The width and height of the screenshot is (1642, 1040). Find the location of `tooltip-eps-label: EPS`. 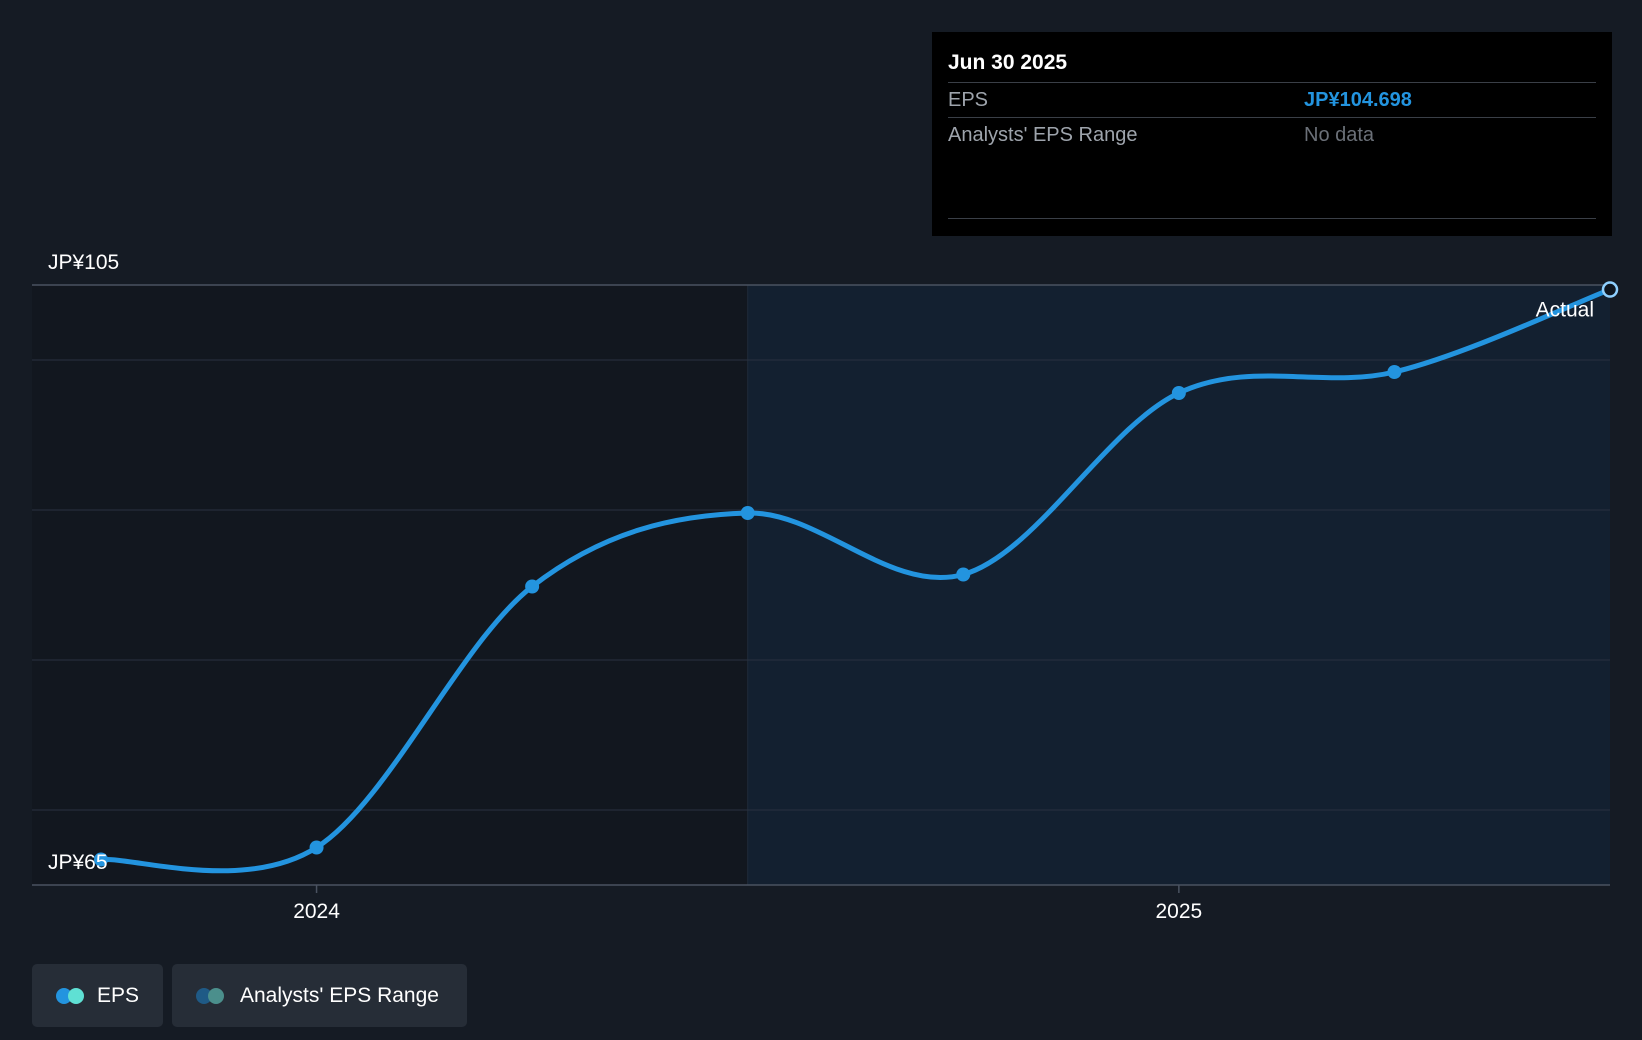

tooltip-eps-label: EPS is located at coordinates (968, 100).